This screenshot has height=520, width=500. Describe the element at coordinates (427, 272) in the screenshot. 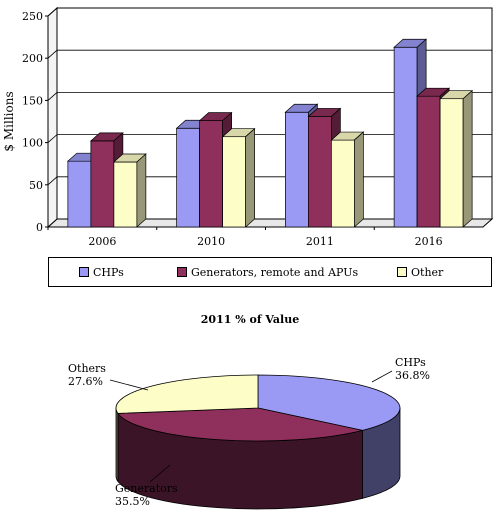

I see `legend-label-other: Other` at that location.